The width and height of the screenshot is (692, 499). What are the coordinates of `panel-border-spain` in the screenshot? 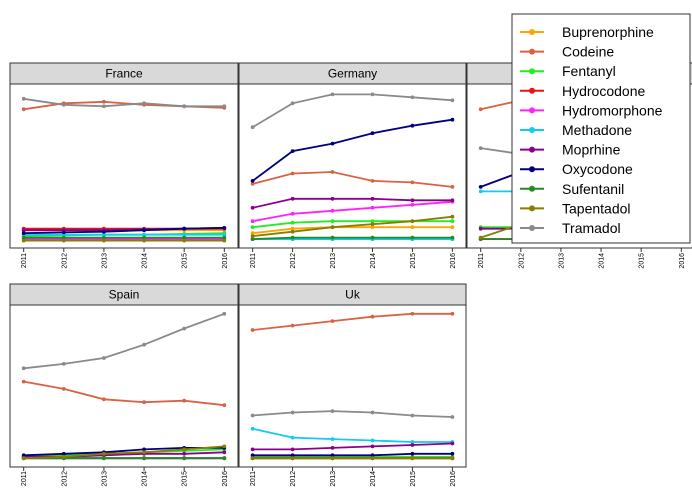 It's located at (124, 386).